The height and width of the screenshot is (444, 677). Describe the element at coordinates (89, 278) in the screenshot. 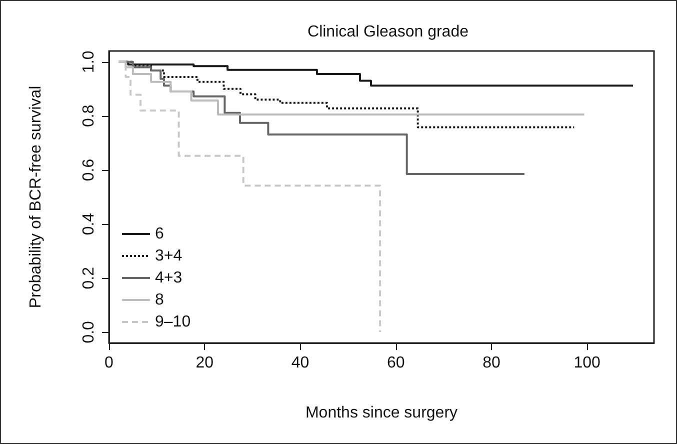

I see `y-tick-label: 0.2` at that location.